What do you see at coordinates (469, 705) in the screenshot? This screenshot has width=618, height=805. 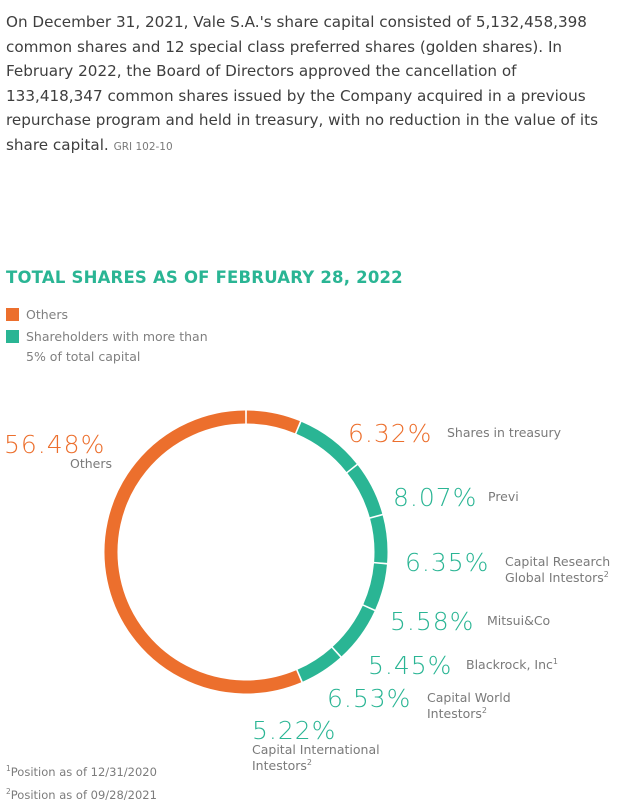 I see `slice-label-6: Capital World Intestors2` at bounding box center [469, 705].